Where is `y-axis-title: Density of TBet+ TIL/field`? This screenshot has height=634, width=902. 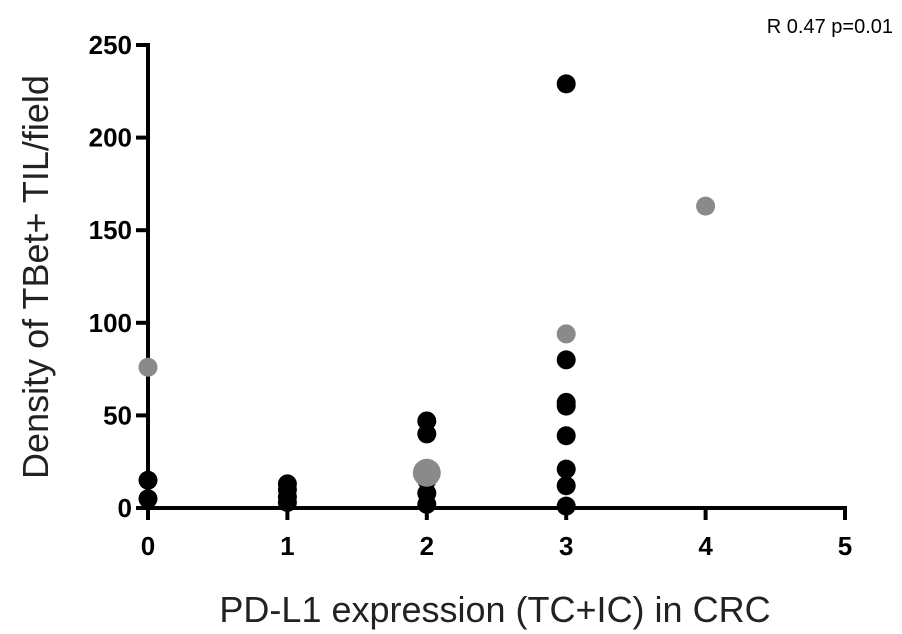 y-axis-title: Density of TBet+ TIL/field is located at coordinates (35, 277).